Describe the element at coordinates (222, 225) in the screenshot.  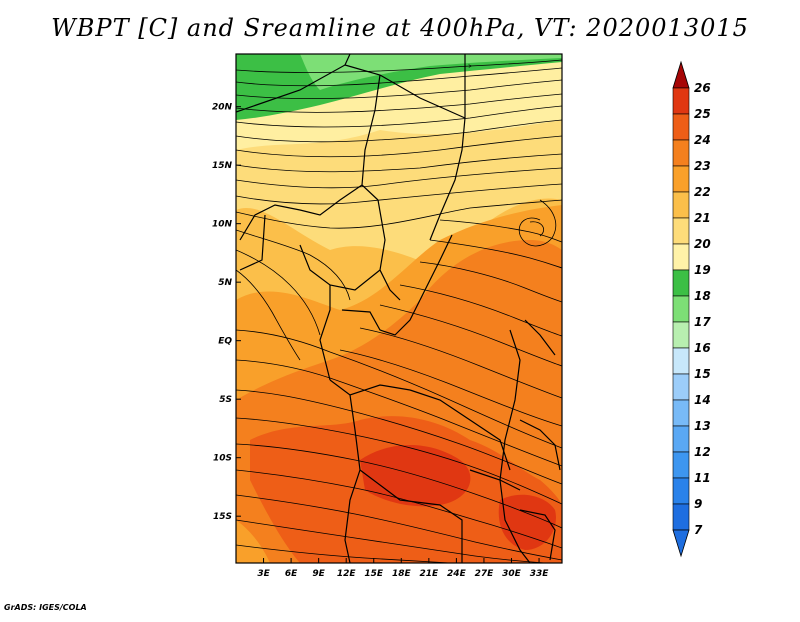
I see `lat-tick-label: 10N` at that location.